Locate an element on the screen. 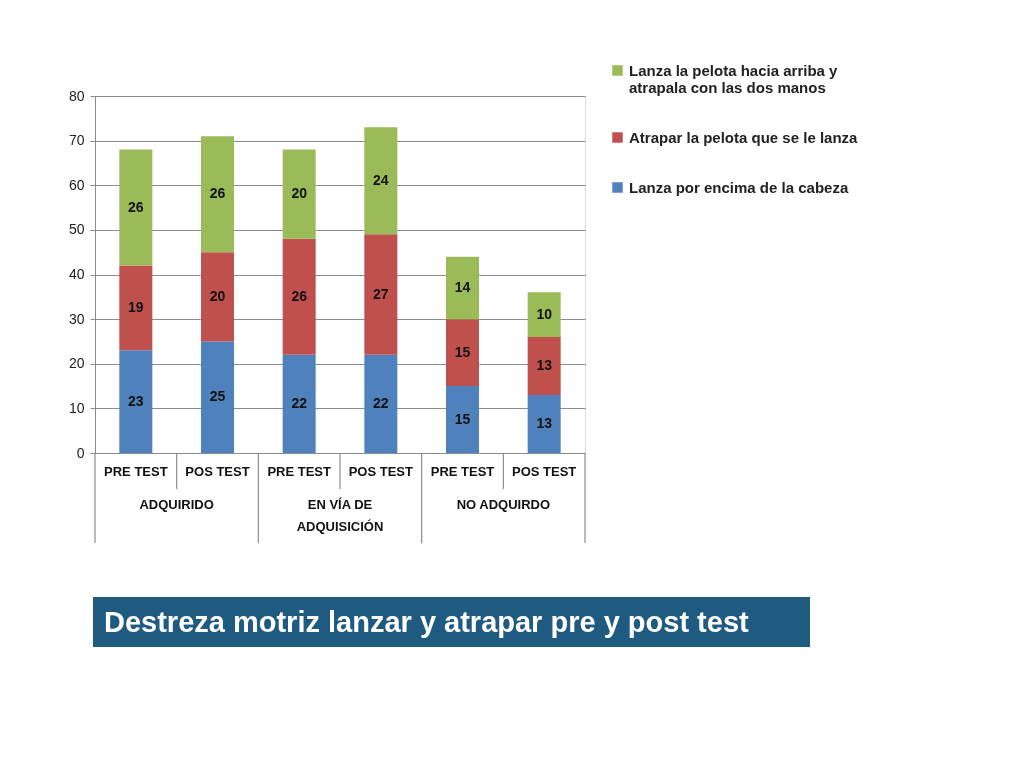 The image size is (1024, 768). y-tick-label: 80 is located at coordinates (76, 95).